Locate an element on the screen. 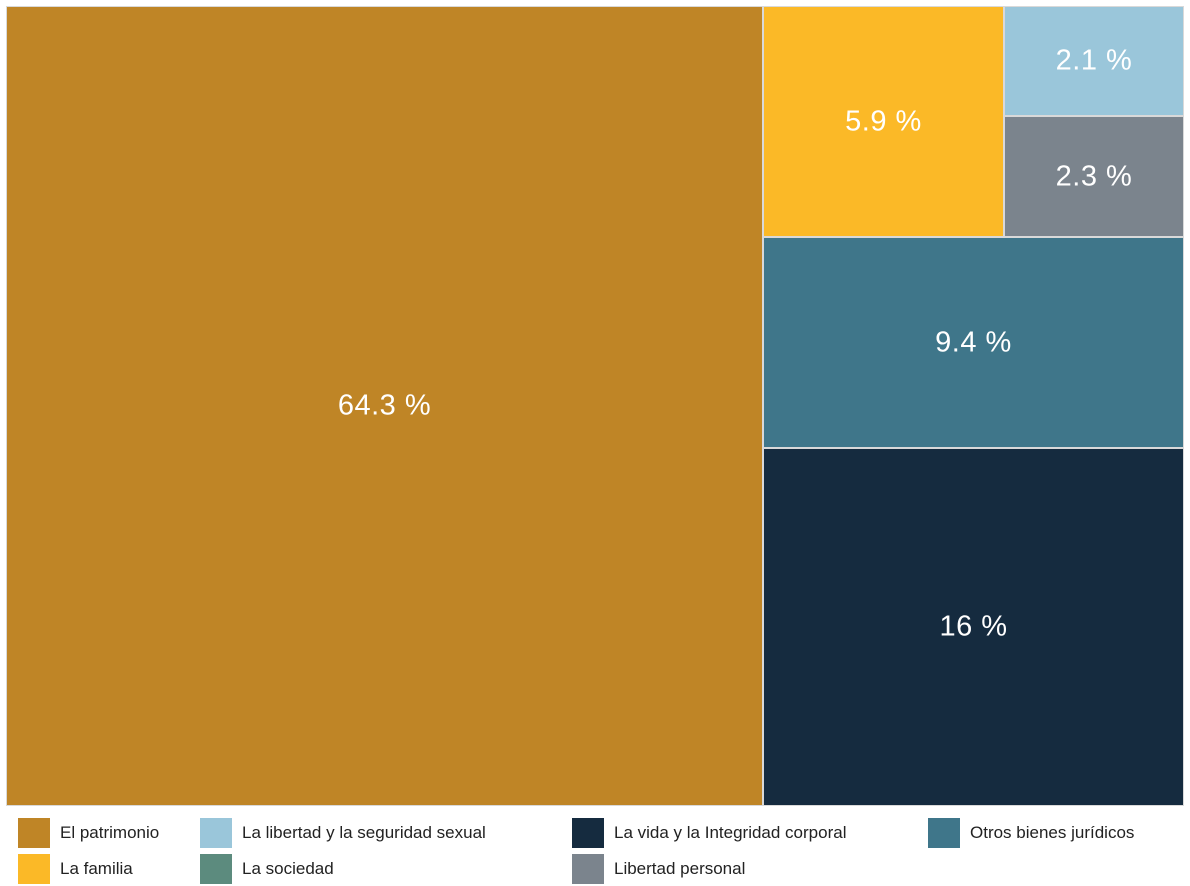 This screenshot has width=1190, height=886. legend-swatch-libertad-personal is located at coordinates (588, 869).